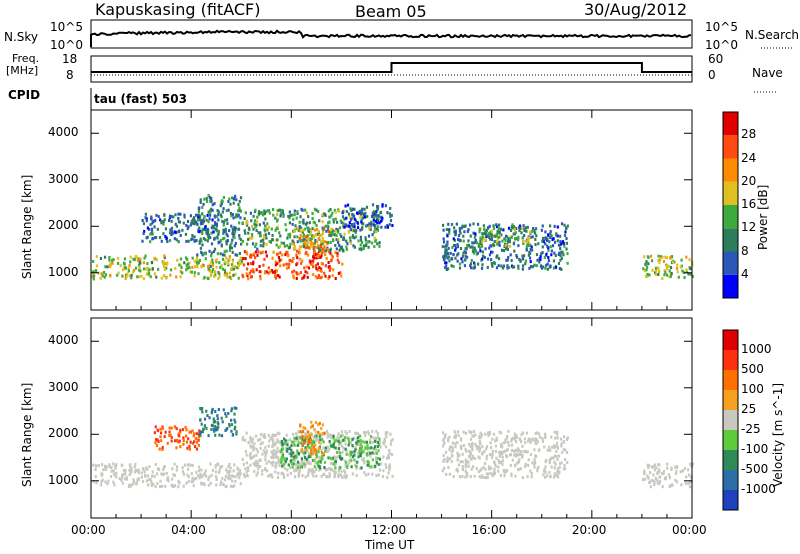 The image size is (800, 554). What do you see at coordinates (392, 237) in the screenshot?
I see `power-echoes` at bounding box center [392, 237].